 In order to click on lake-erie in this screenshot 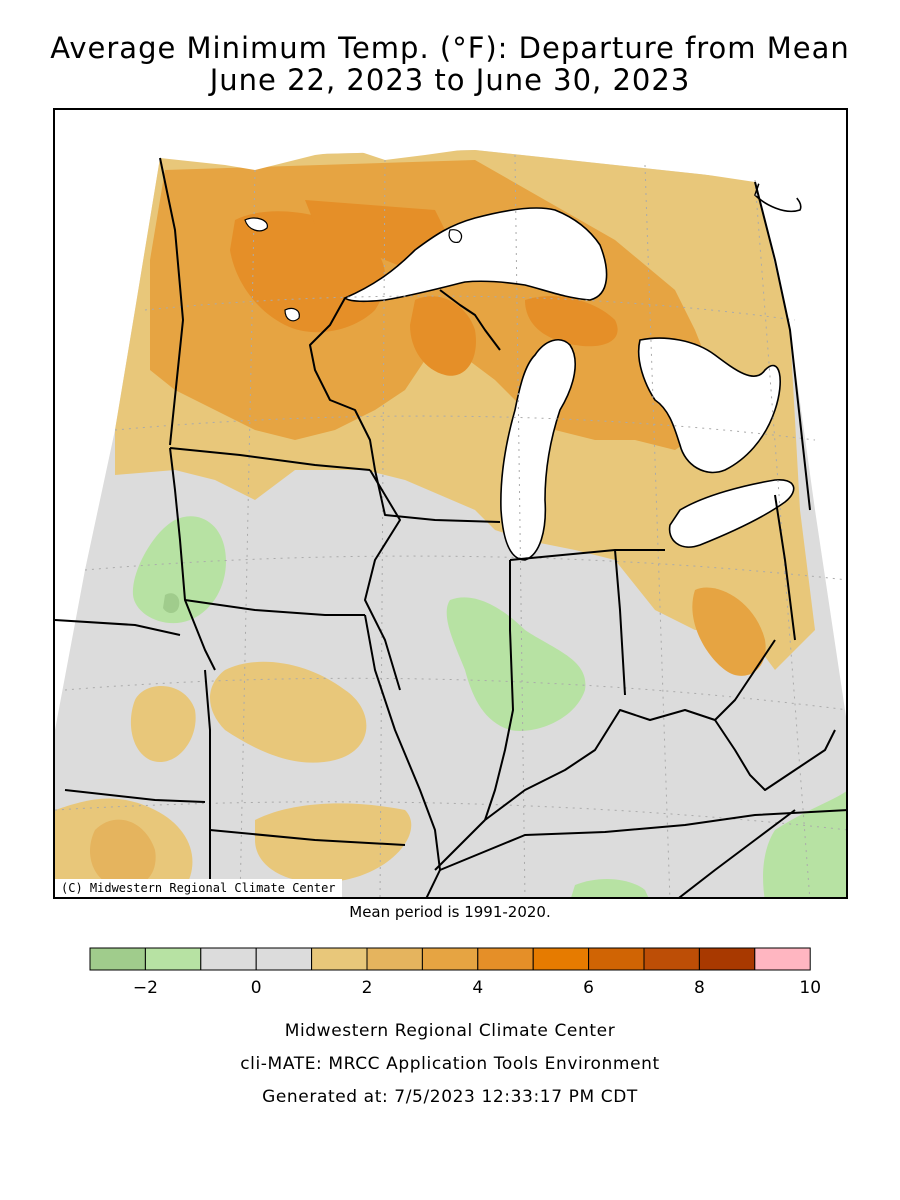, I will do `click(731, 513)`.